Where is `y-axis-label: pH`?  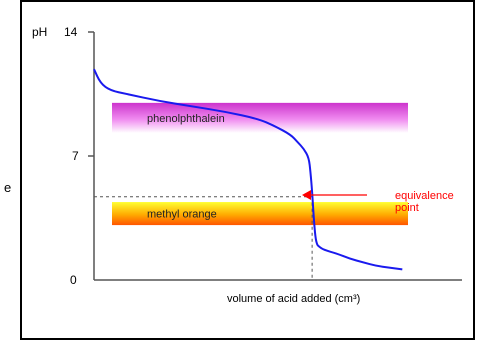
y-axis-label: pH is located at coordinates (39, 32).